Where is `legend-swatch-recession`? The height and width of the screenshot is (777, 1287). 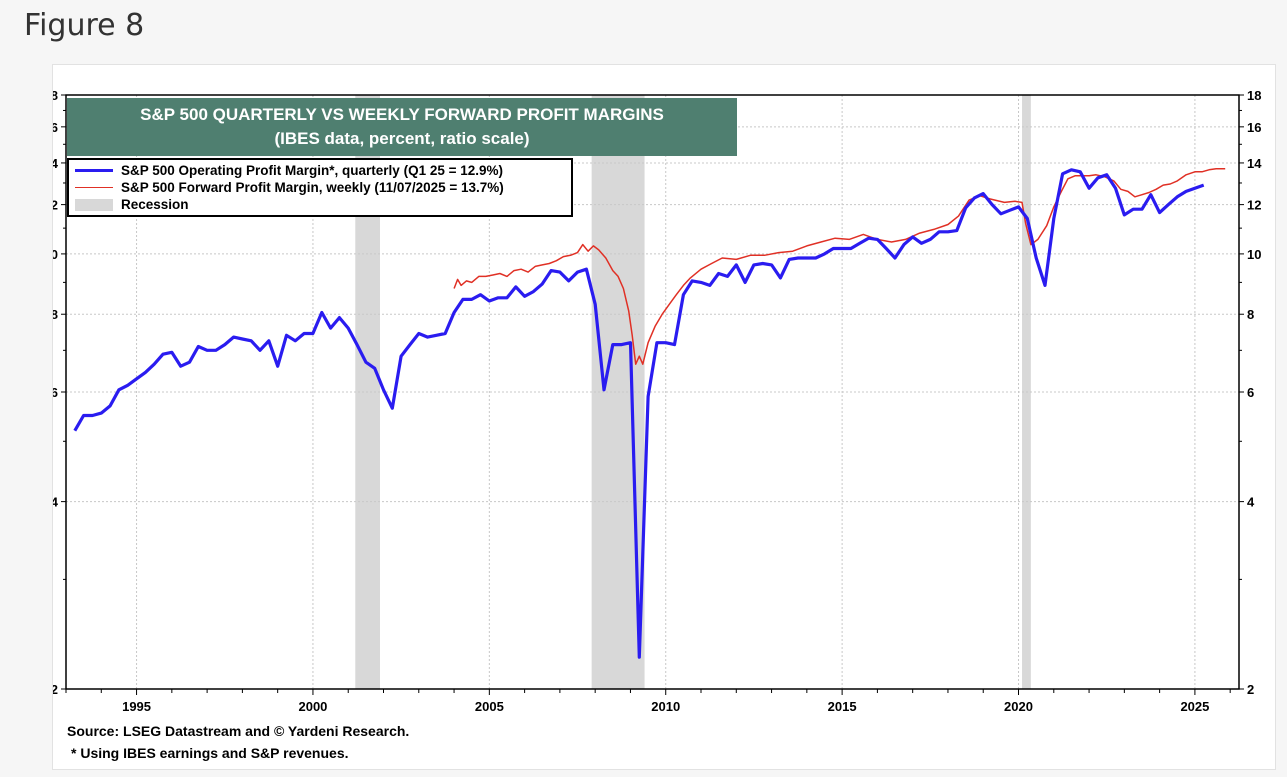 legend-swatch-recession is located at coordinates (94, 204).